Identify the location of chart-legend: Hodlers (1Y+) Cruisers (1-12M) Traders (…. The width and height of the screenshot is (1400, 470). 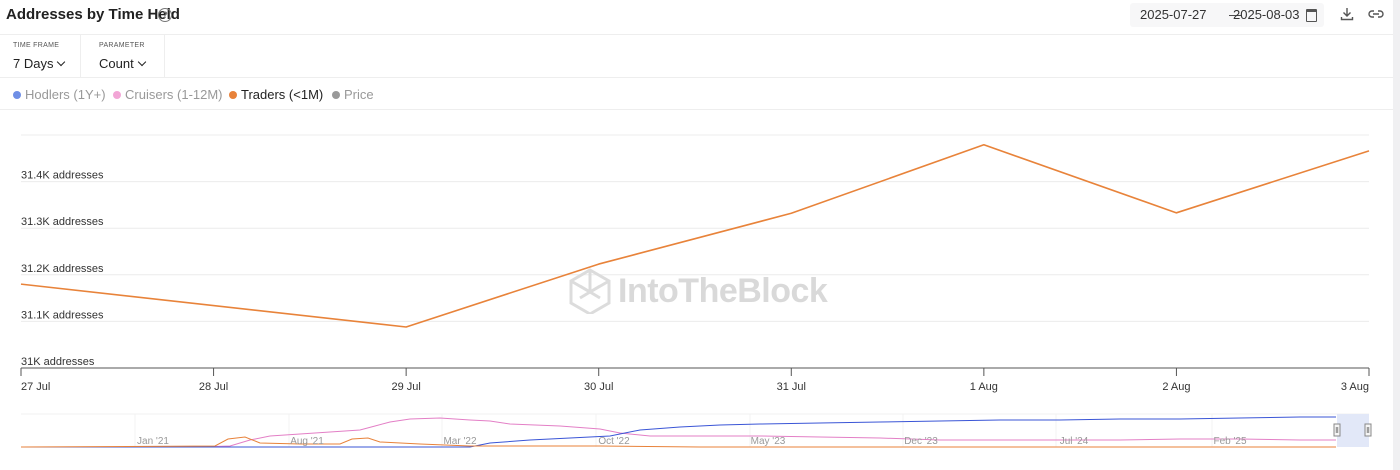
(696, 94).